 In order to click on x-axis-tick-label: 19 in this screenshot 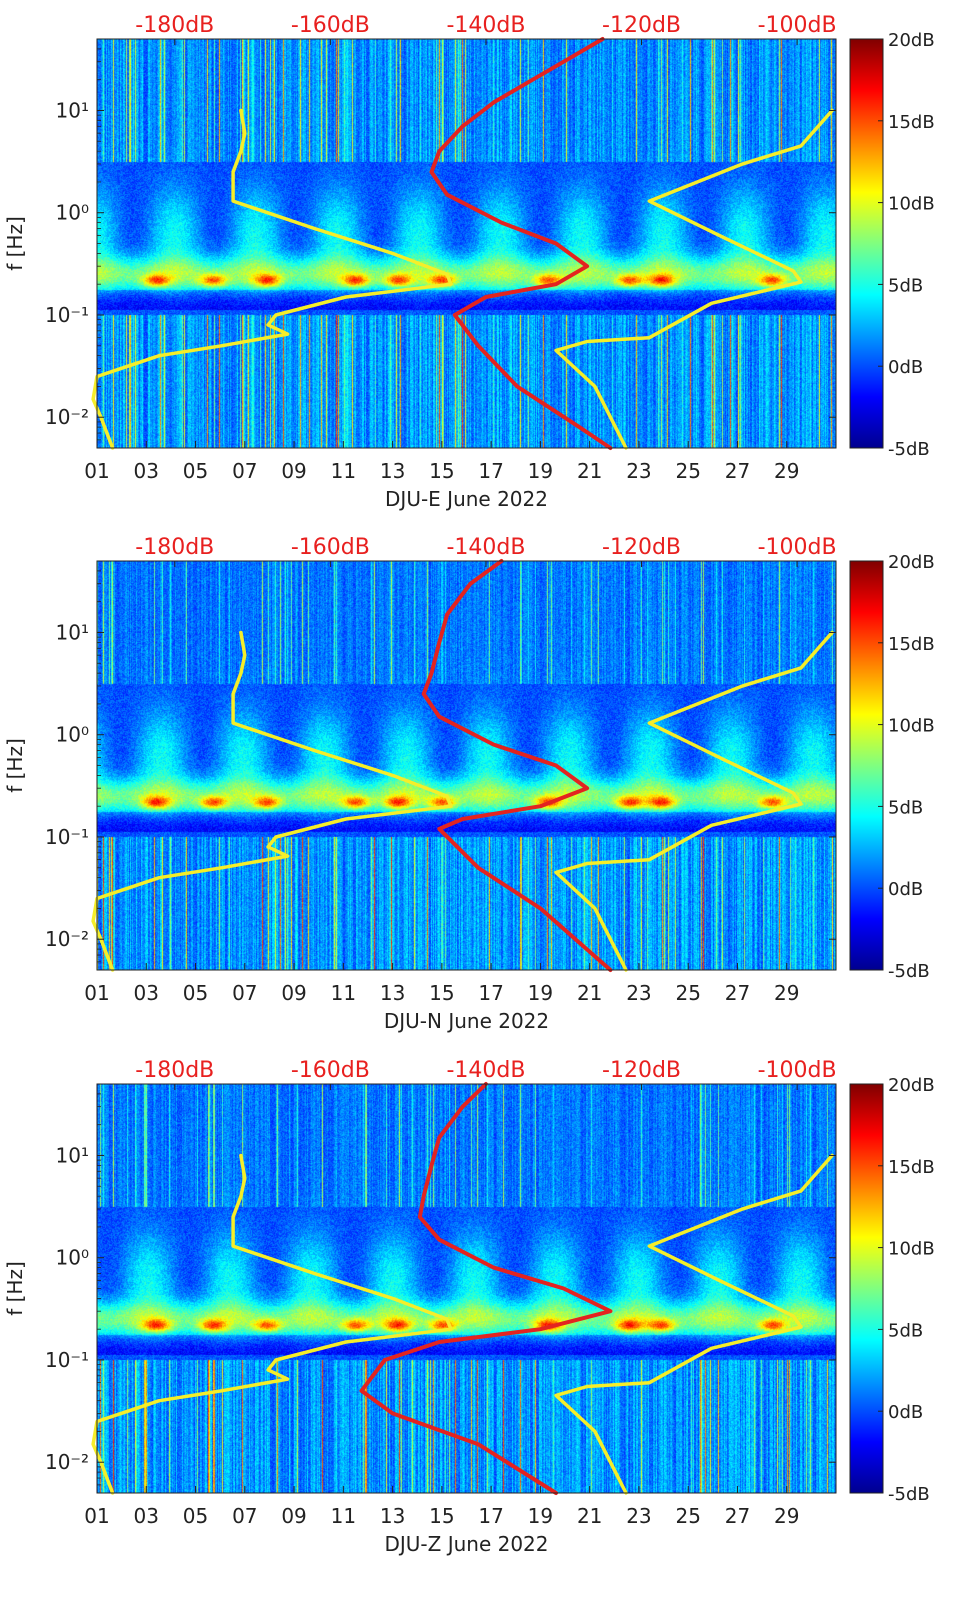, I will do `click(540, 1516)`.